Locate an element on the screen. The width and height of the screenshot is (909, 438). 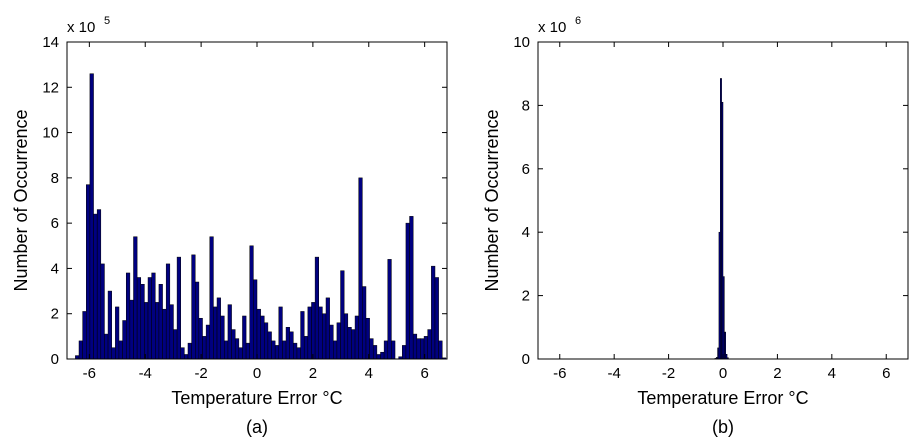
panel-b-x-tick-label: 4 is located at coordinates (832, 373).